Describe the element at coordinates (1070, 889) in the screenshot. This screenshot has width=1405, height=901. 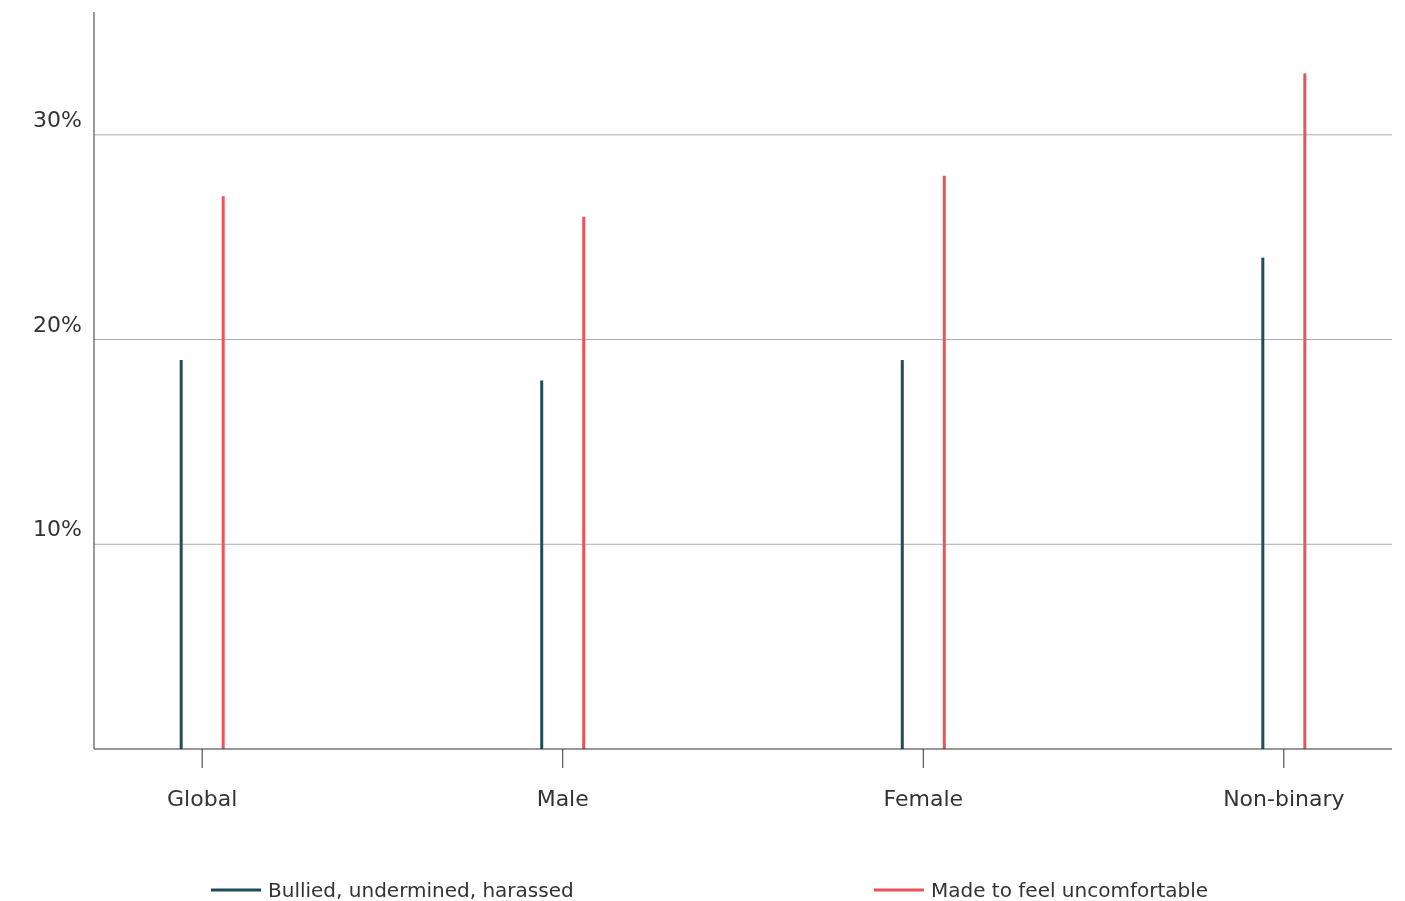
I see `legend-label: Made to feel uncomfortable` at that location.